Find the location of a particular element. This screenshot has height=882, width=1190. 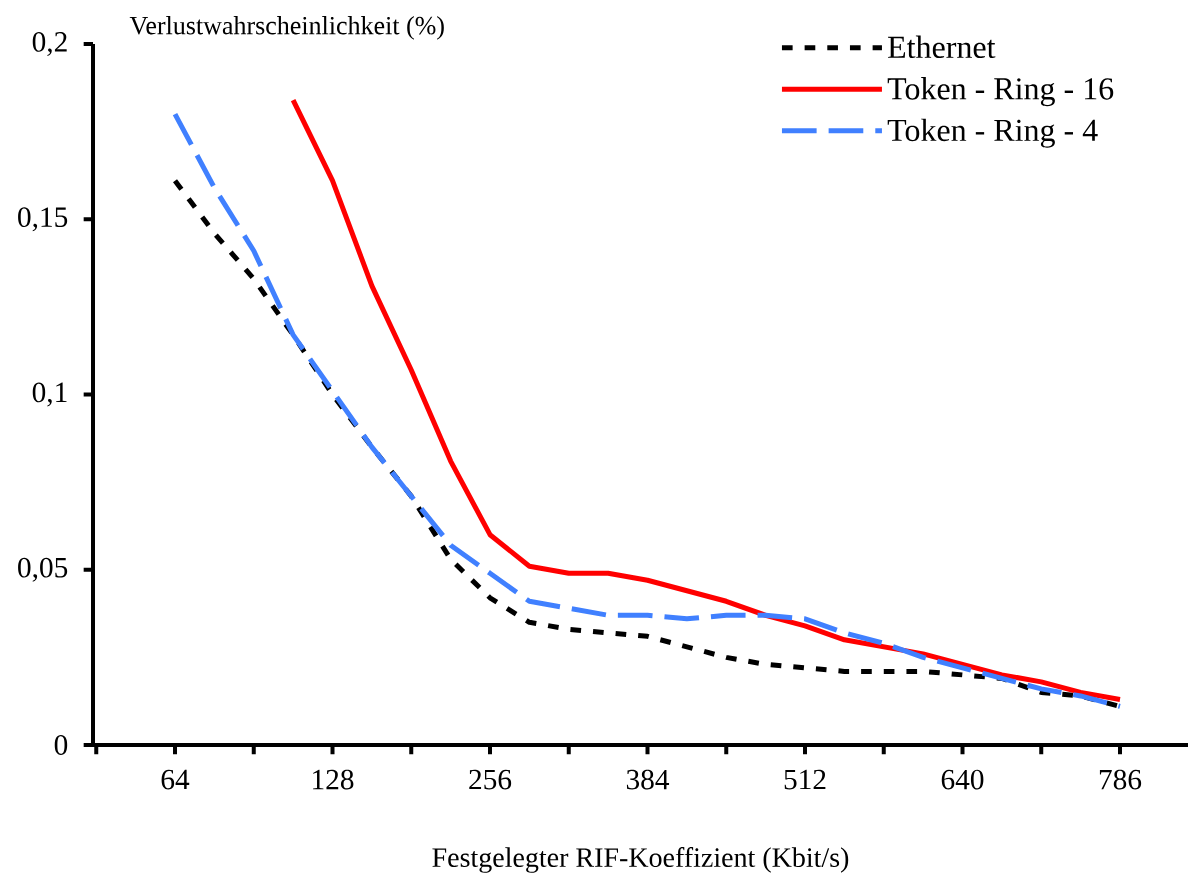

y-tick-label: 0,1 is located at coordinates (49, 394).